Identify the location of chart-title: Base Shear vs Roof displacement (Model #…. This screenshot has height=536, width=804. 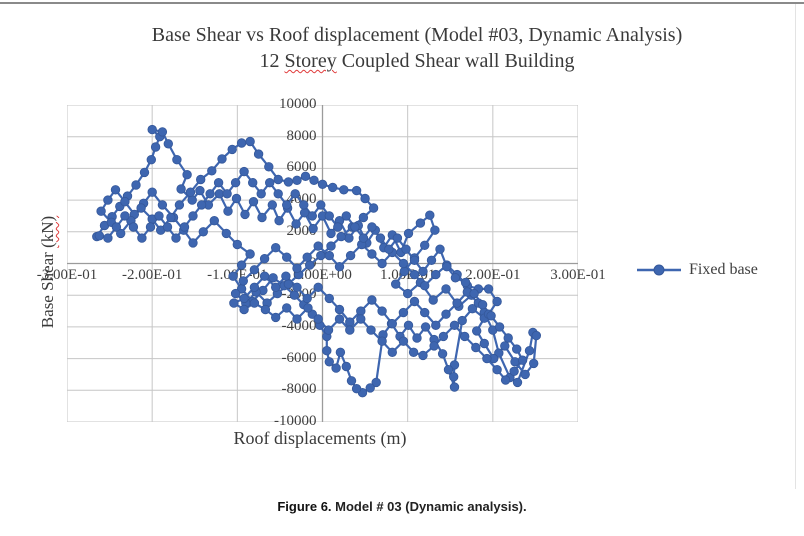
(417, 48).